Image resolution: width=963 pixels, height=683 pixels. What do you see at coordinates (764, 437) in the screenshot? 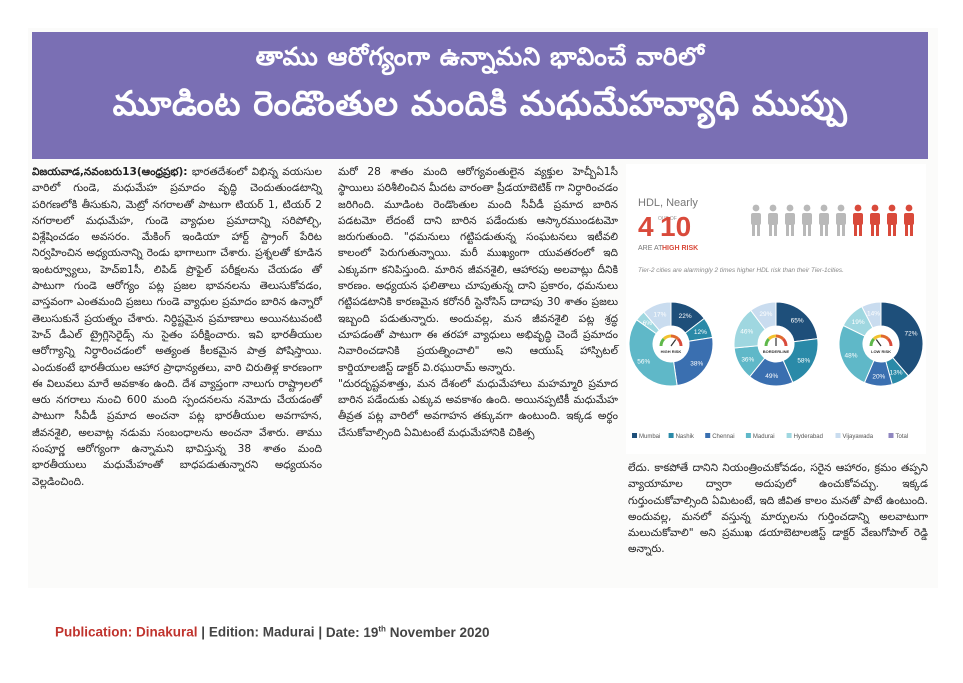
I see `legend-label: Madurai` at bounding box center [764, 437].